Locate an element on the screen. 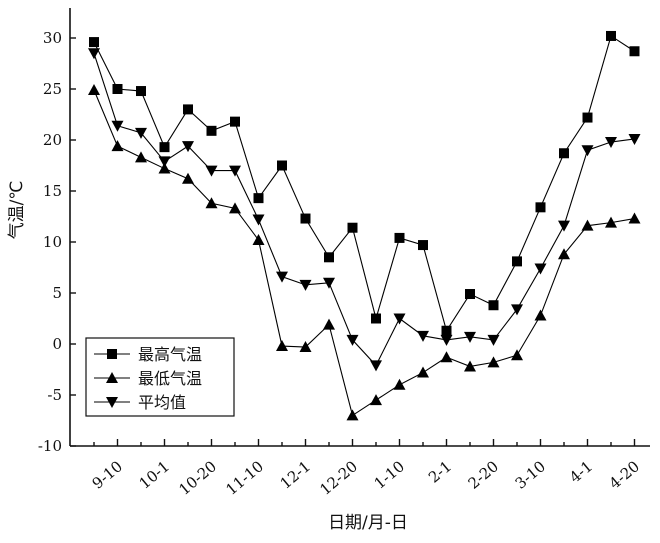 This screenshot has height=543, width=660. x-tick-label: 3-10 is located at coordinates (530, 474).